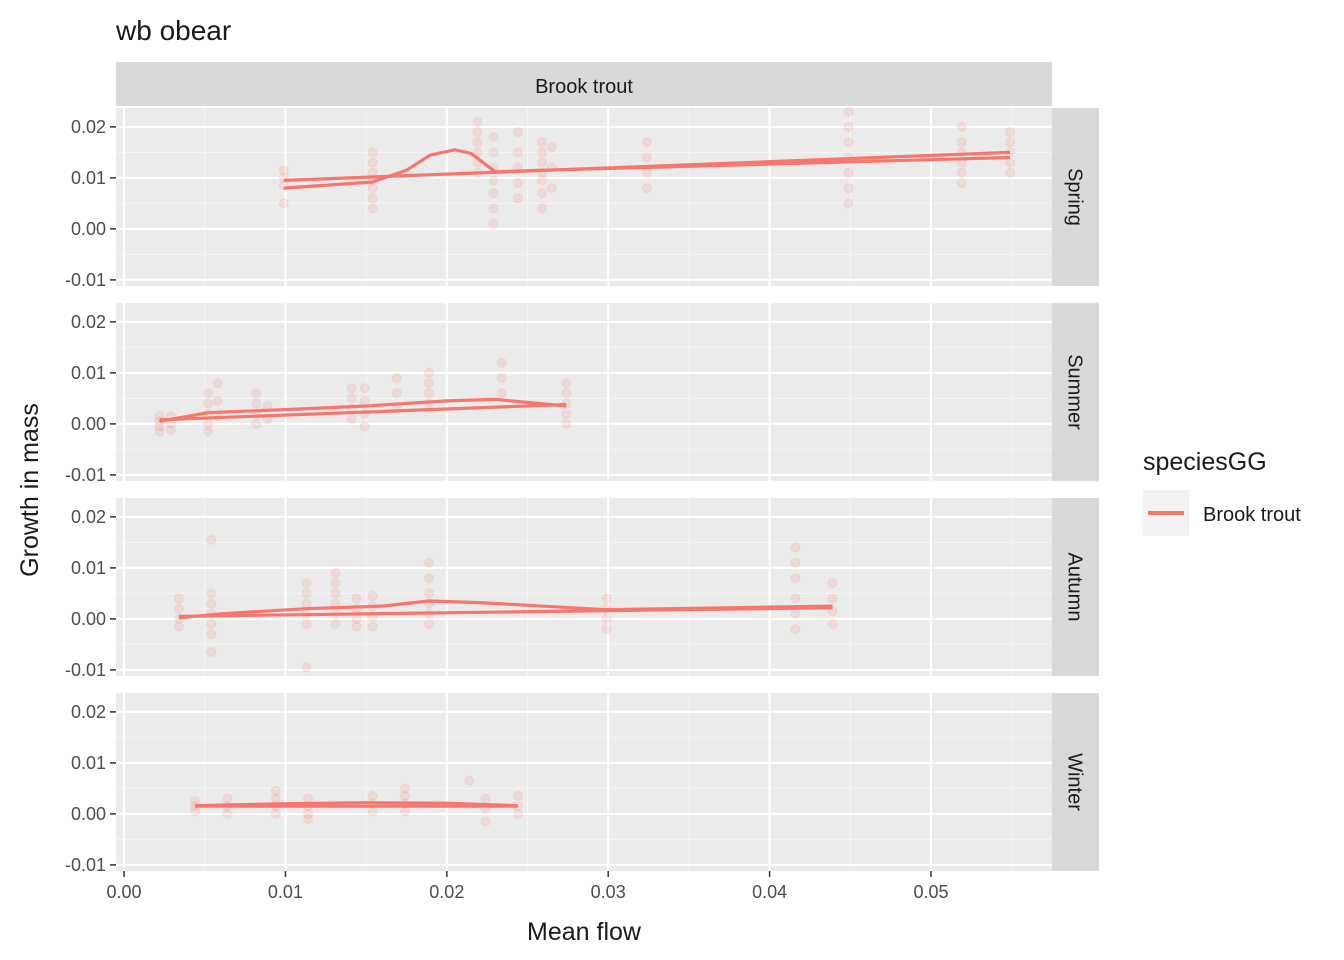 The height and width of the screenshot is (960, 1344). I want to click on y-tick-label: 0.00, so click(88, 424).